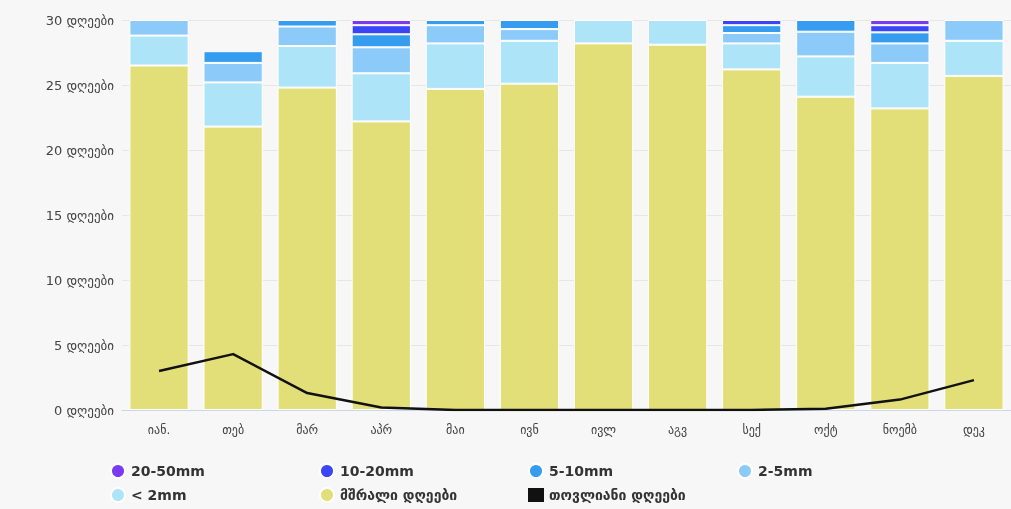 This screenshot has height=509, width=1011. I want to click on x-tick-label: სექ, so click(751, 430).